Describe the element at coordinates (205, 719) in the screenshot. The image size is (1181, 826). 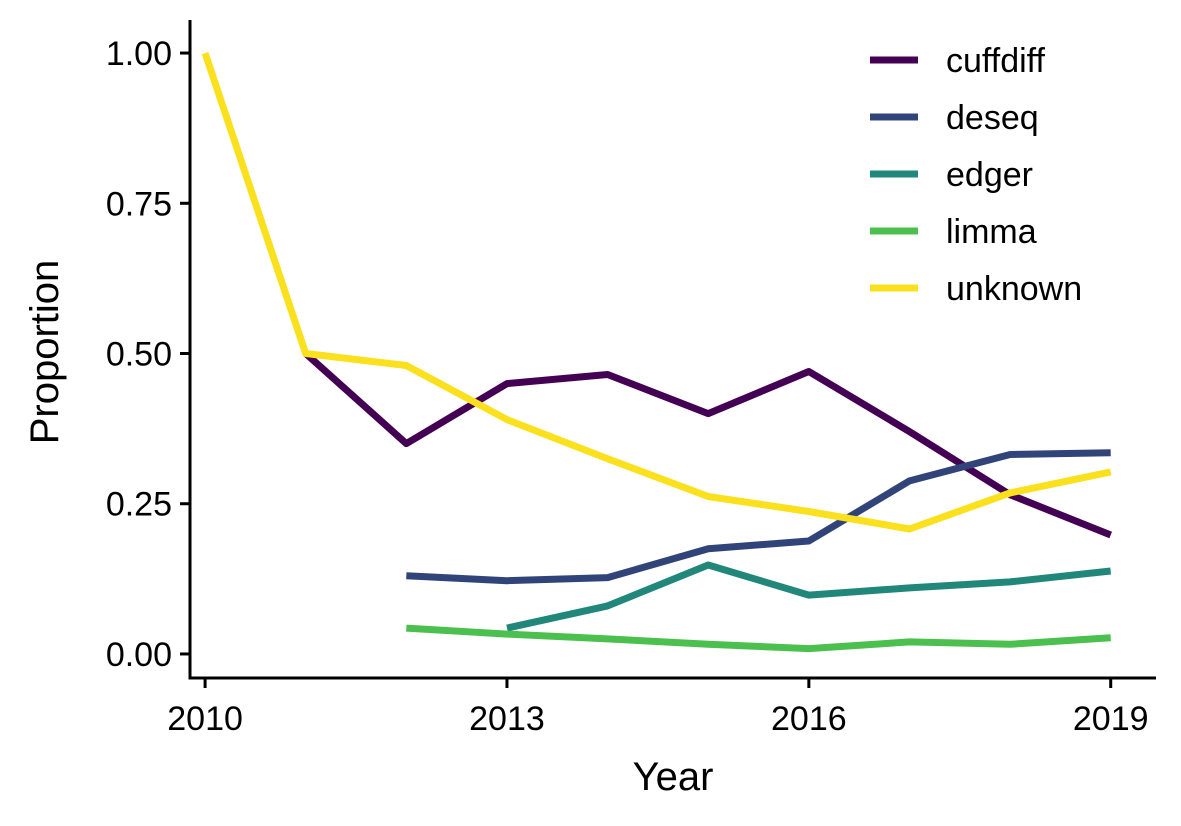
I see `x-tick-label: 2010` at that location.